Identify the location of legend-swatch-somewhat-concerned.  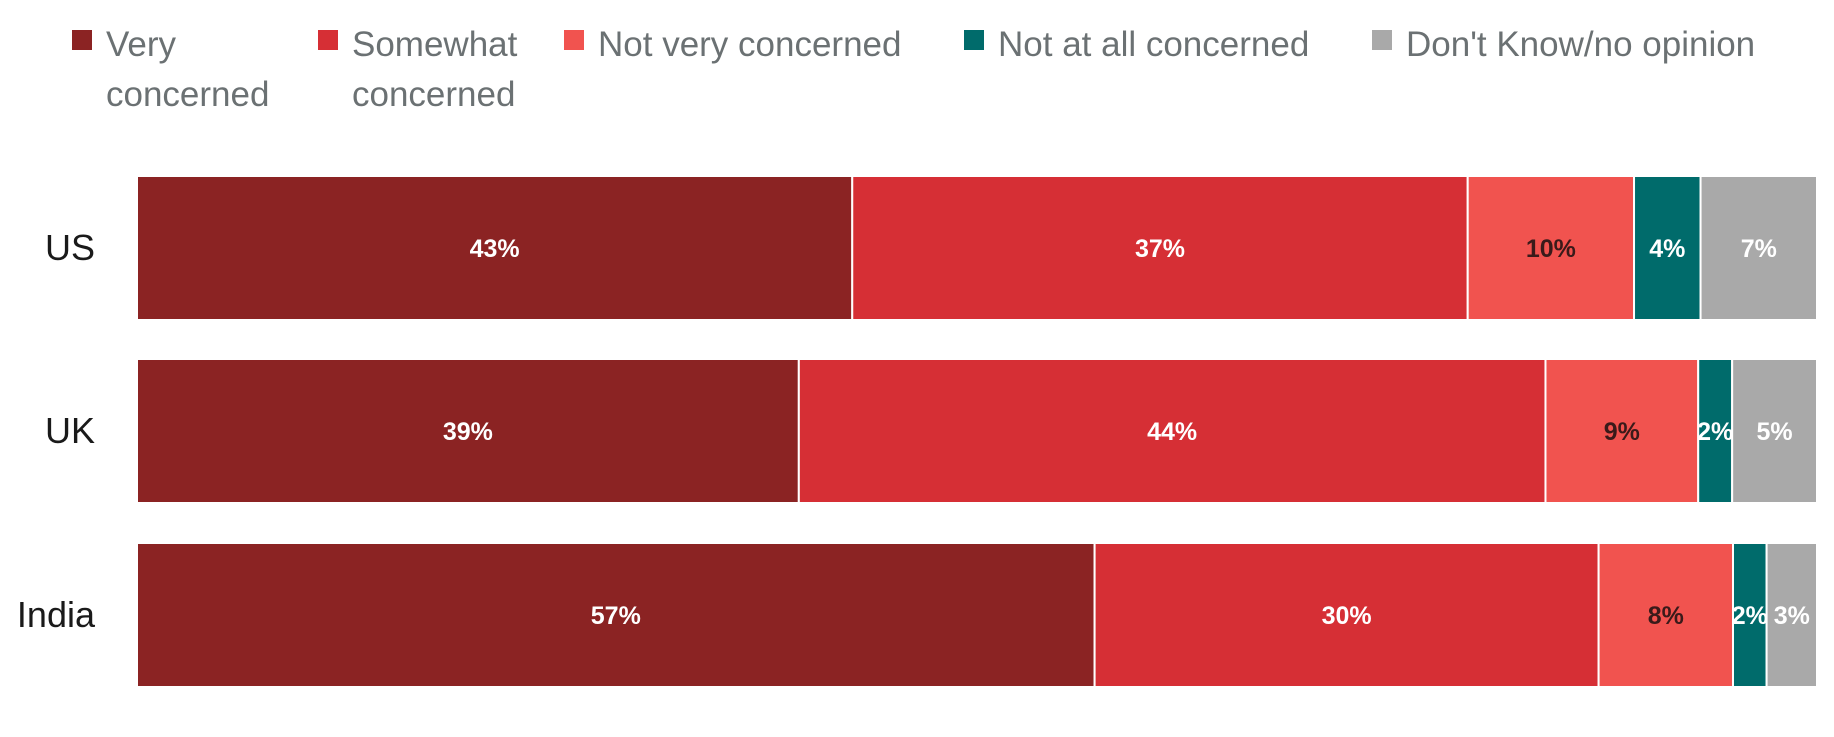
(328, 40).